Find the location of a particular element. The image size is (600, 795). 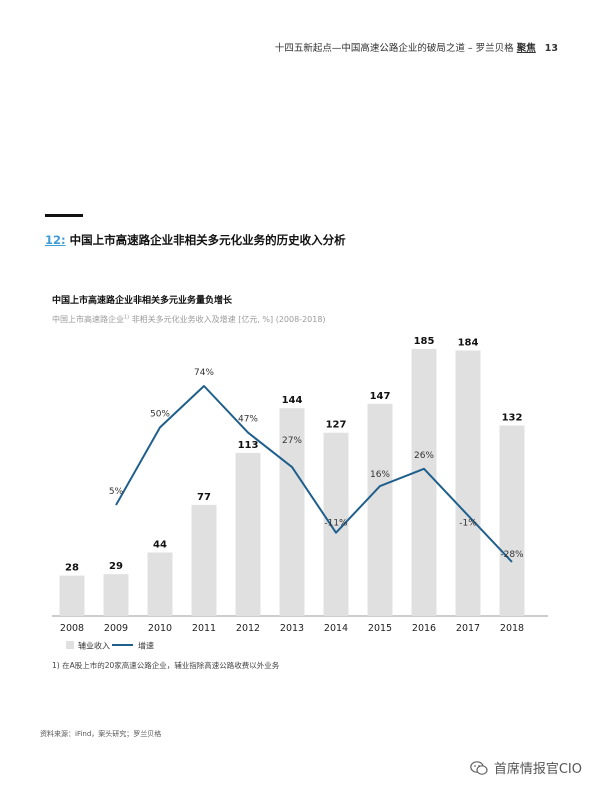

watermark: 首席情报官CIO is located at coordinates (526, 767).